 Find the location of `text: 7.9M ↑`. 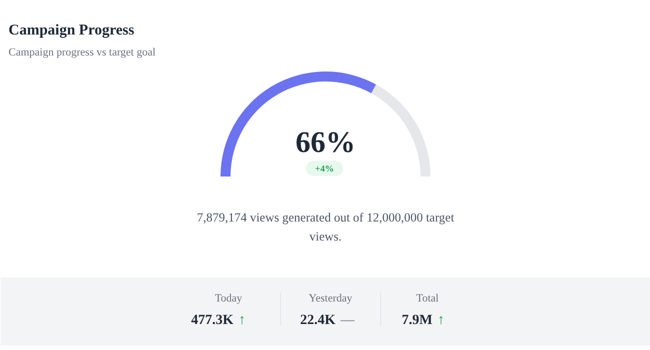

text: 7.9M ↑ is located at coordinates (423, 320).